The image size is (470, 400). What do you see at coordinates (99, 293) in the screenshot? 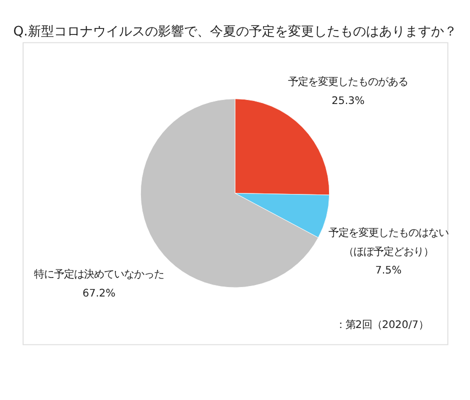
I see `data-label: 67.2%` at bounding box center [99, 293].